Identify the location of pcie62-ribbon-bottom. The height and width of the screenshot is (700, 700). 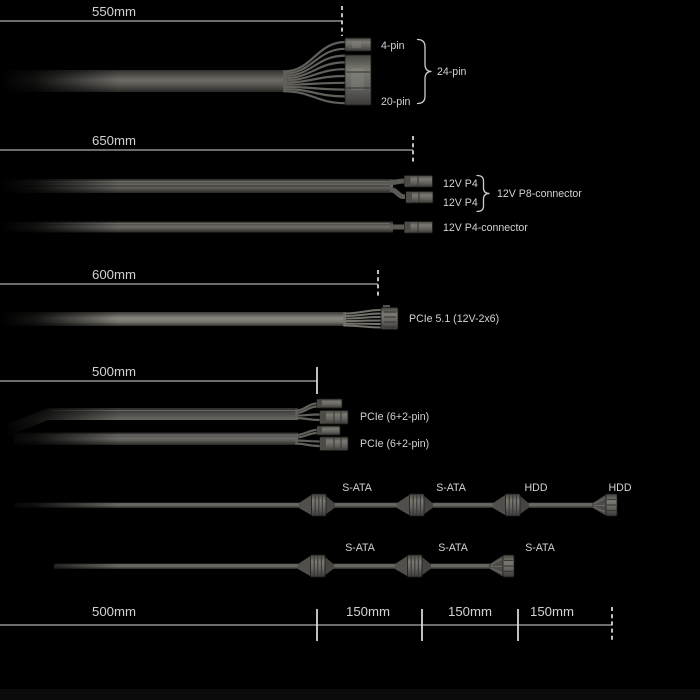
(156, 438).